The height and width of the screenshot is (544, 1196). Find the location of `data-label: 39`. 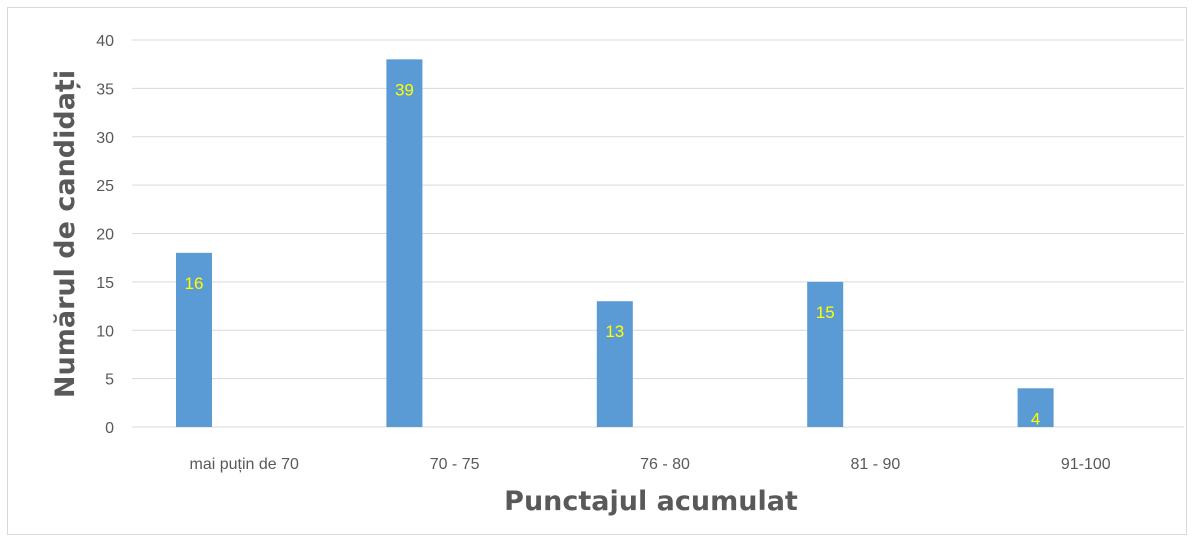

data-label: 39 is located at coordinates (404, 89).